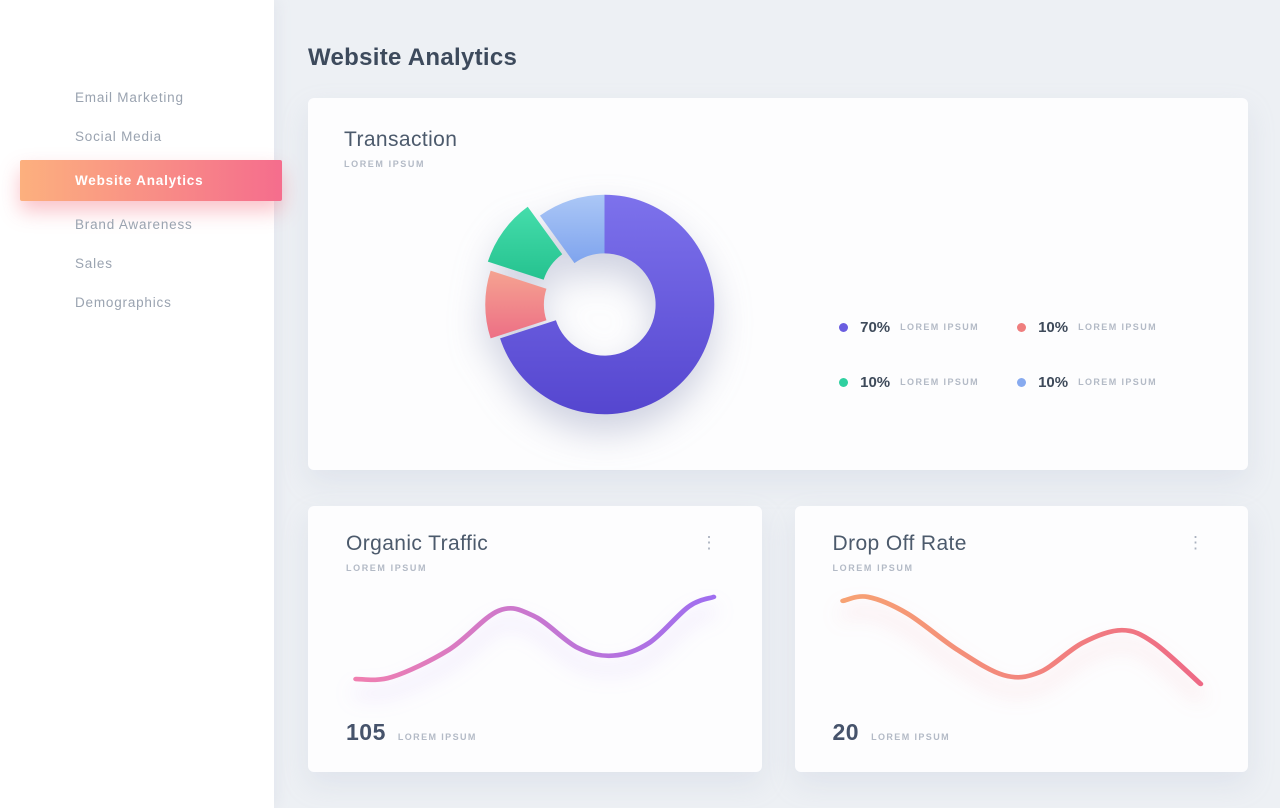 The image size is (1280, 808). I want to click on sidebar-item-social-media: Social Media, so click(118, 136).